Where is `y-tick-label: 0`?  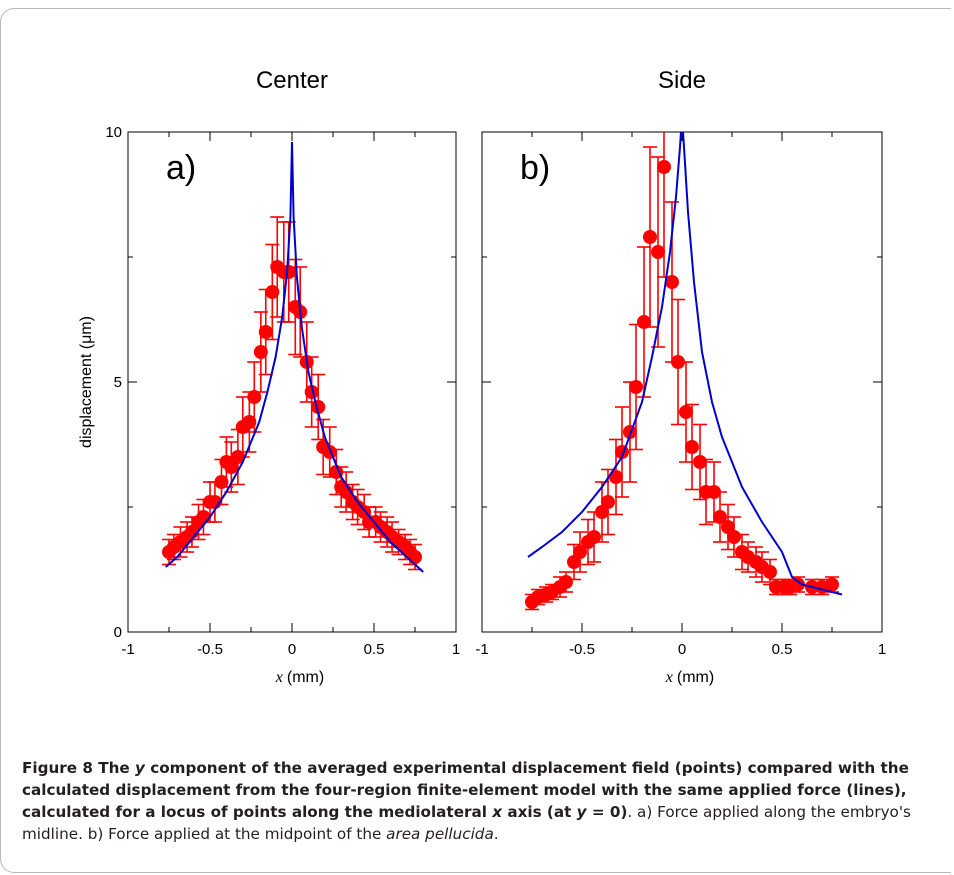
y-tick-label: 0 is located at coordinates (118, 632).